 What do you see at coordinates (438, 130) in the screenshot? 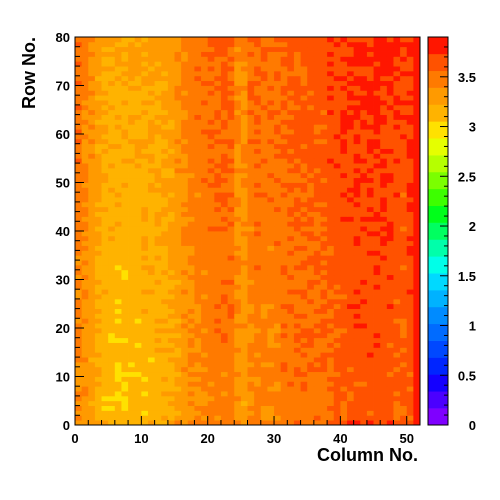
I see `color-scale-step` at bounding box center [438, 130].